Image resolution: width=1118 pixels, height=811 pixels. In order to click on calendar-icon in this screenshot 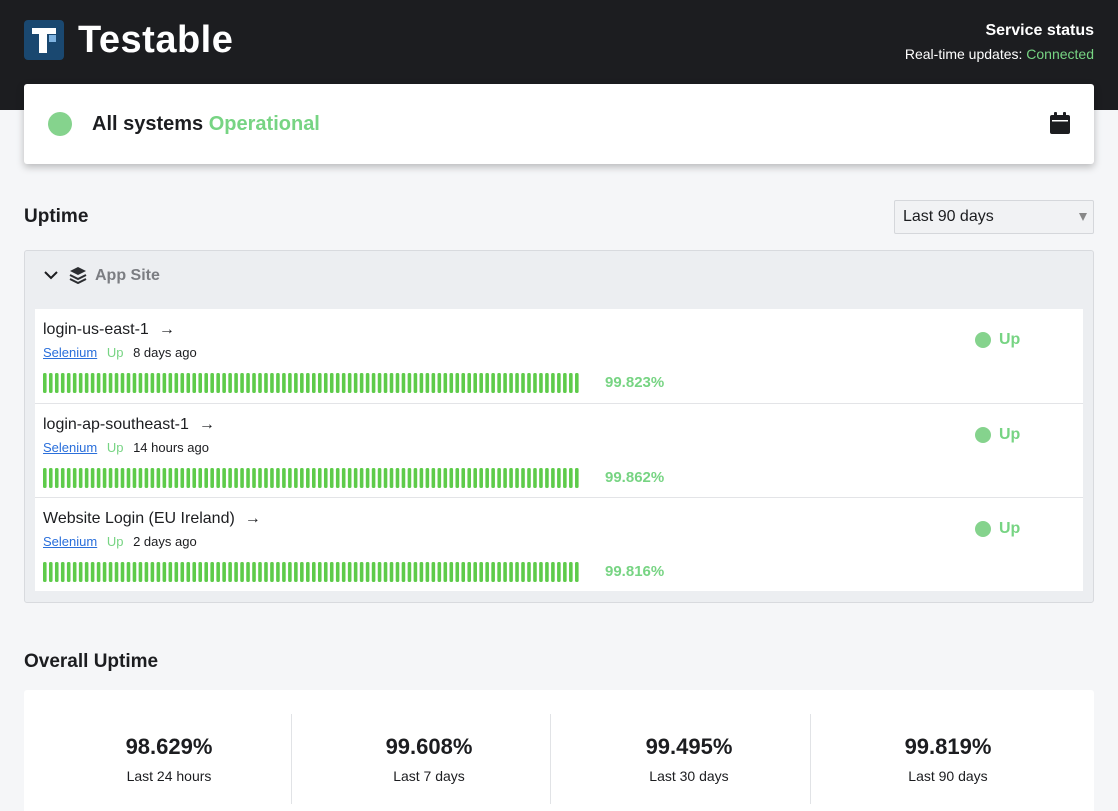, I will do `click(1060, 123)`.